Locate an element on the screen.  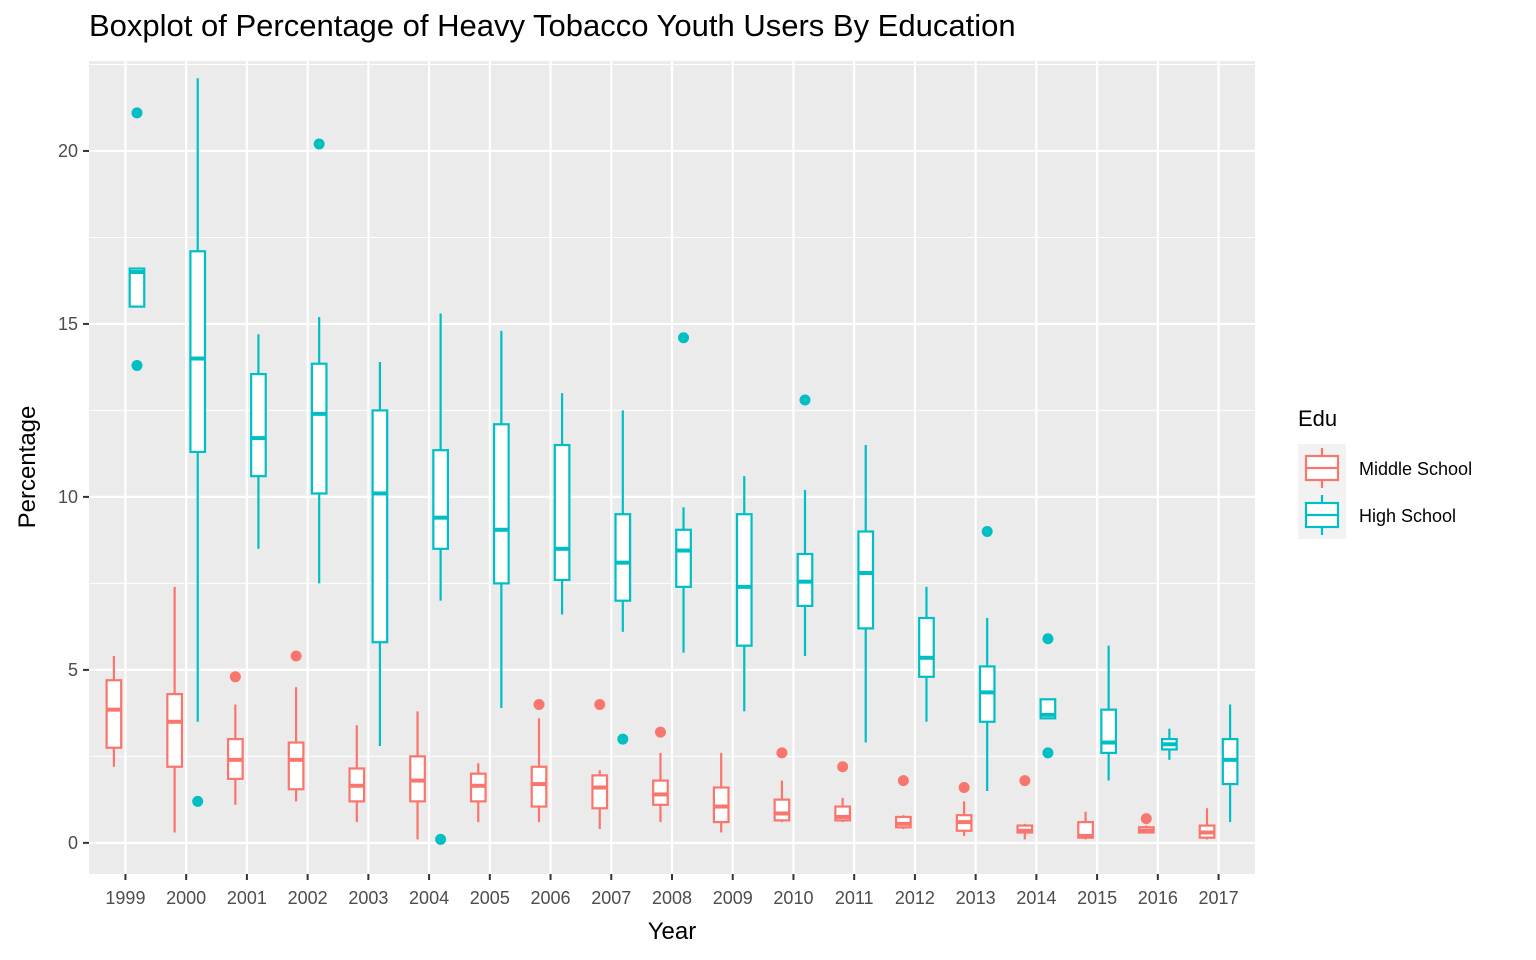
box-high-school-2014 is located at coordinates (1048, 696).